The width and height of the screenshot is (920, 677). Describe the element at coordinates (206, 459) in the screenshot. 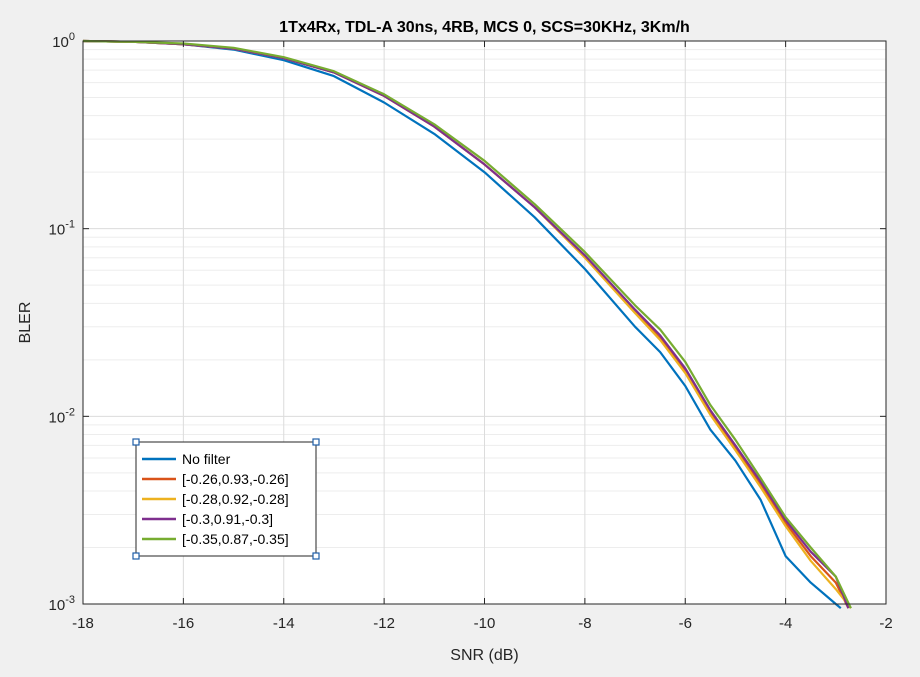

I see `legend-entry-label: No filter` at that location.